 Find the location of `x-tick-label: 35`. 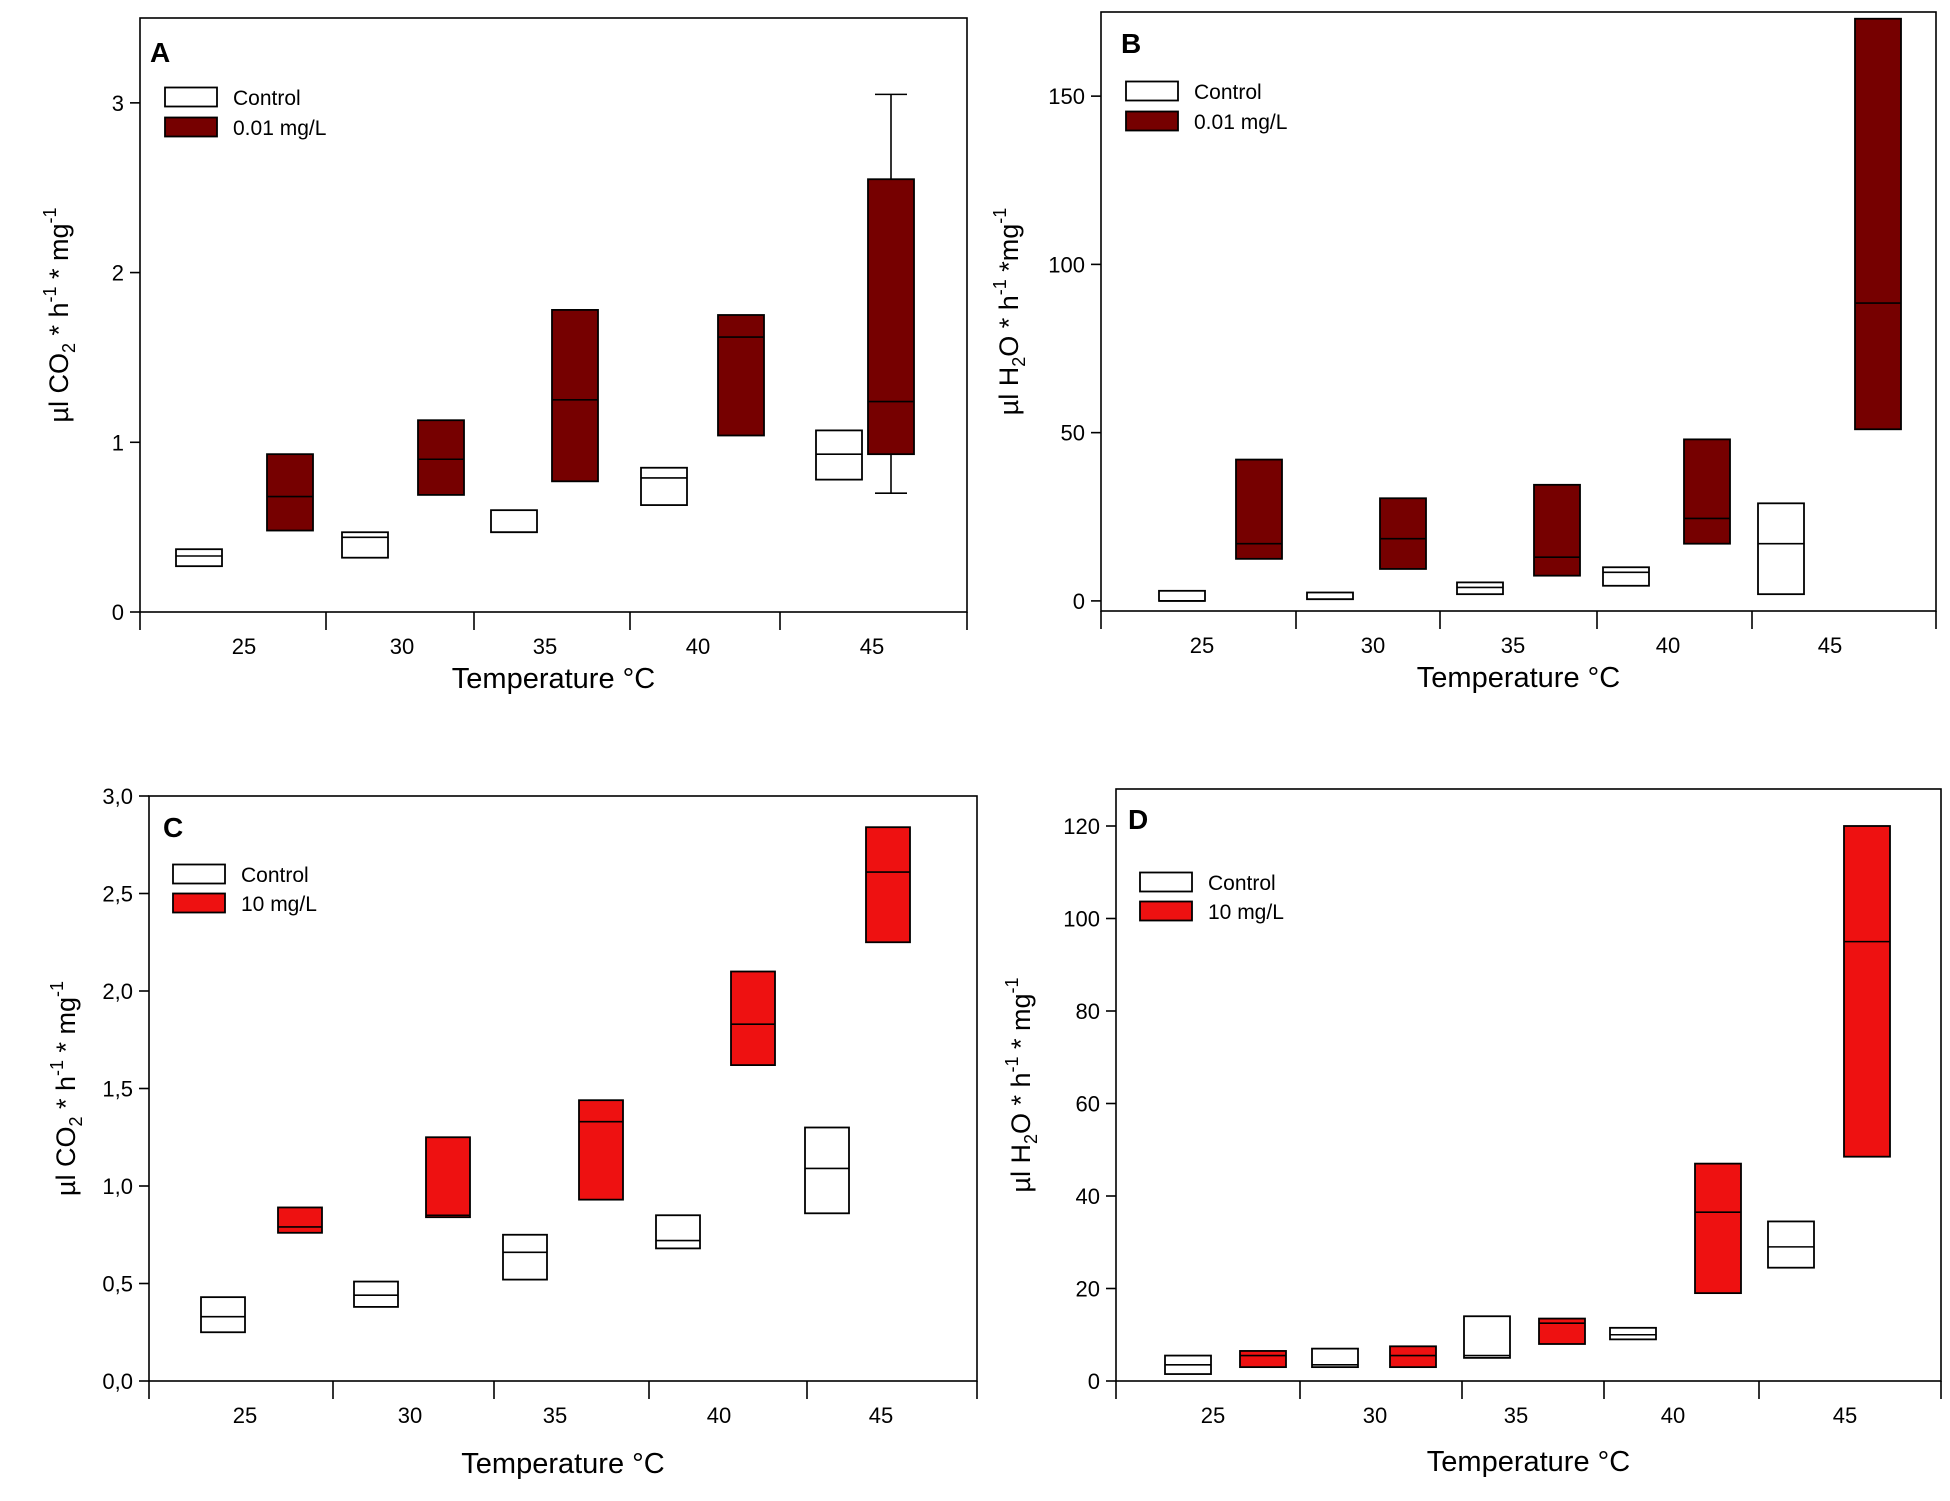

x-tick-label: 35 is located at coordinates (1516, 1415).